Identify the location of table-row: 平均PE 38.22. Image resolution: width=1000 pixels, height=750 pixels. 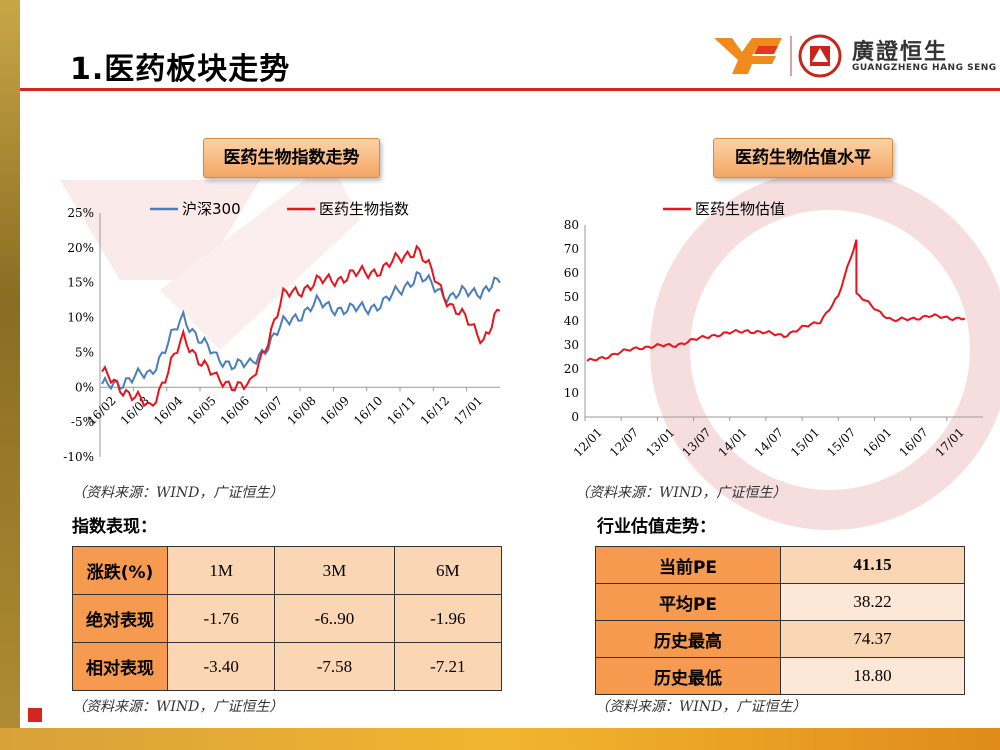
(780, 602).